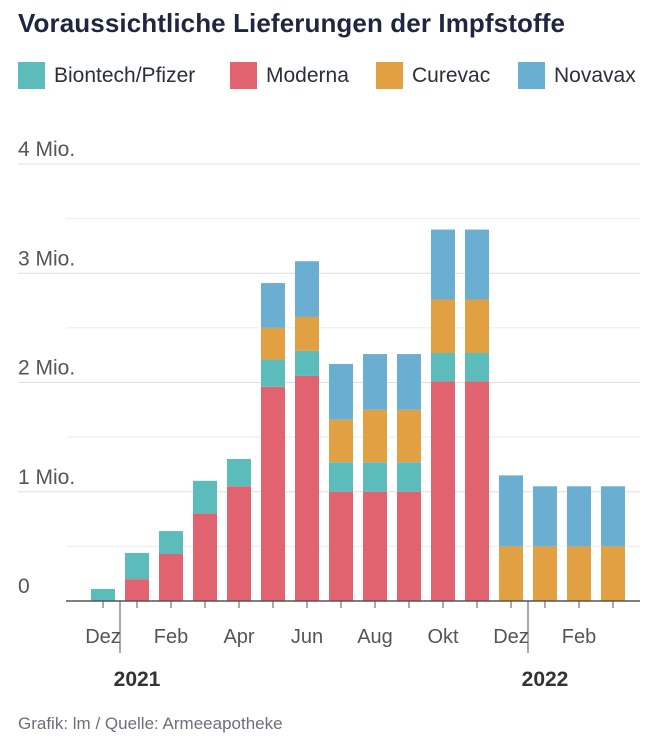 The height and width of the screenshot is (746, 661). I want to click on x-tick-label: Jun, so click(307, 637).